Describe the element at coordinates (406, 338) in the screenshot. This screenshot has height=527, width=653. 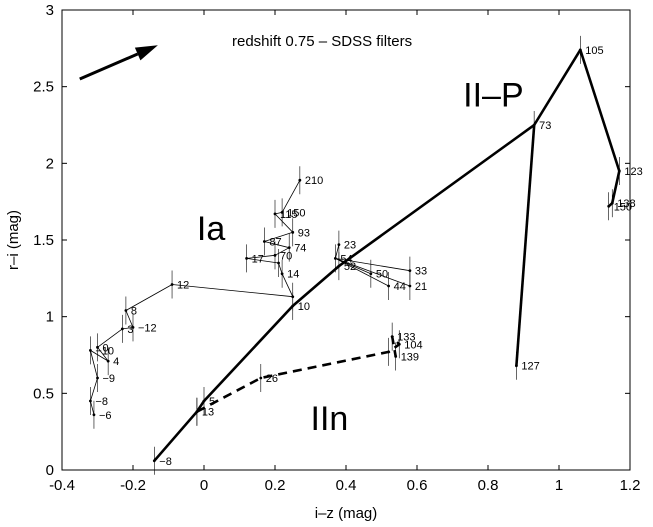
I see `point-label: 133` at that location.